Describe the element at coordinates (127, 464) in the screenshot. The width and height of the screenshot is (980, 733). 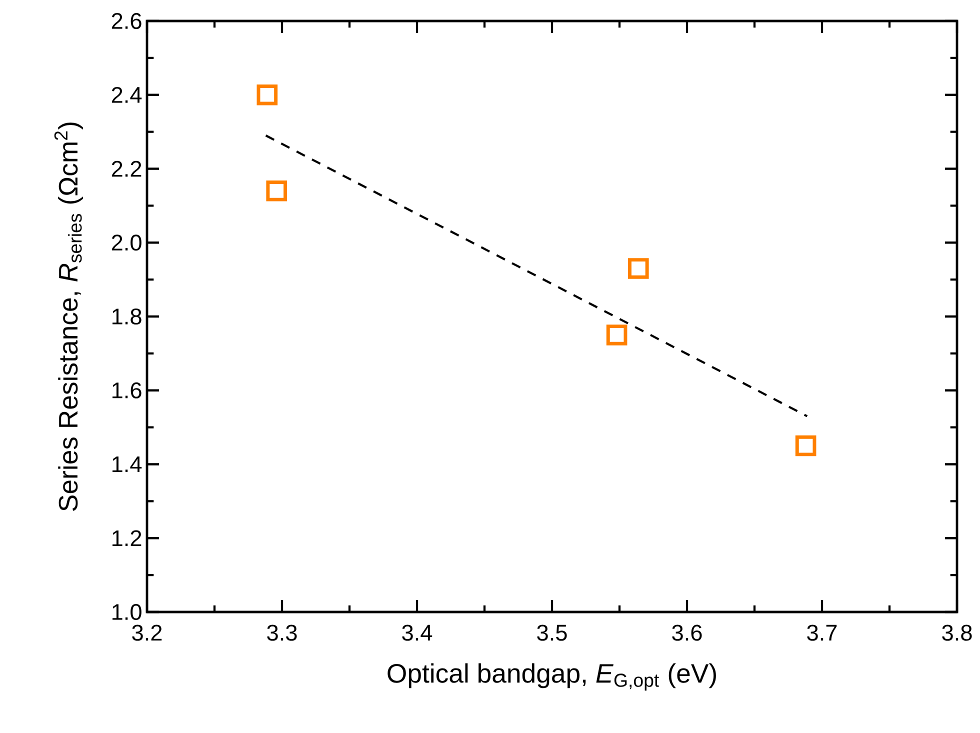
I see `y-tick-label: 1.4` at that location.